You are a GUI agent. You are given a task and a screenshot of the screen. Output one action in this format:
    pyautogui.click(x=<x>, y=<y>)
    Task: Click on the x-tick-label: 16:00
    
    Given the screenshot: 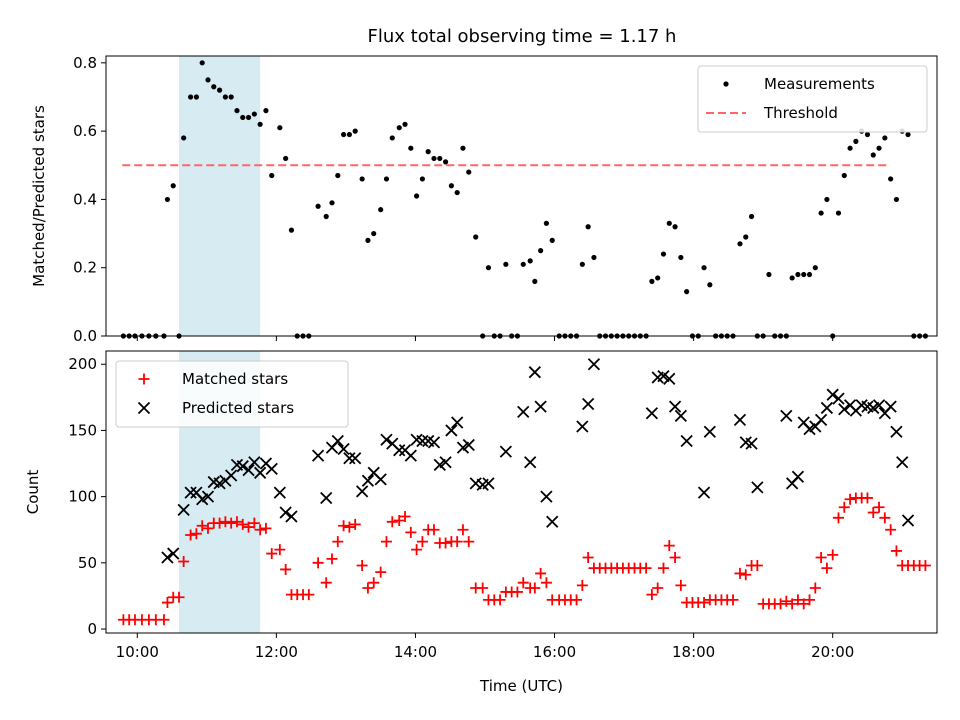 What is the action you would take?
    pyautogui.click(x=554, y=652)
    